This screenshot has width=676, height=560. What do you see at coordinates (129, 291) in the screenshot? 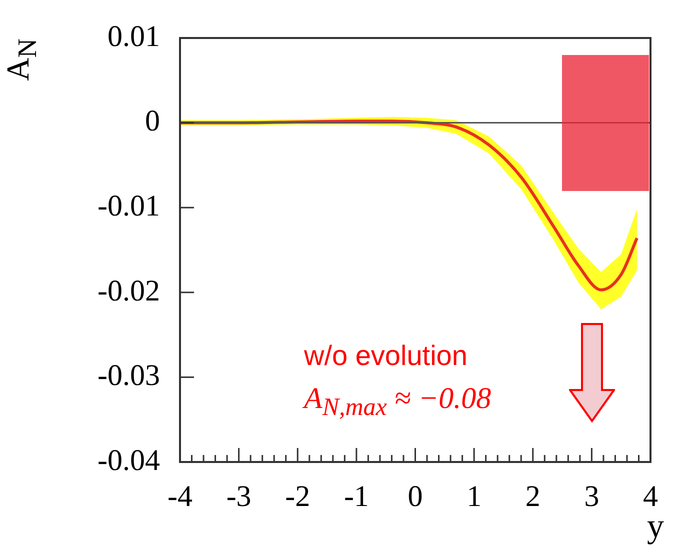
I see `y-tick-label: -0.02` at bounding box center [129, 291].